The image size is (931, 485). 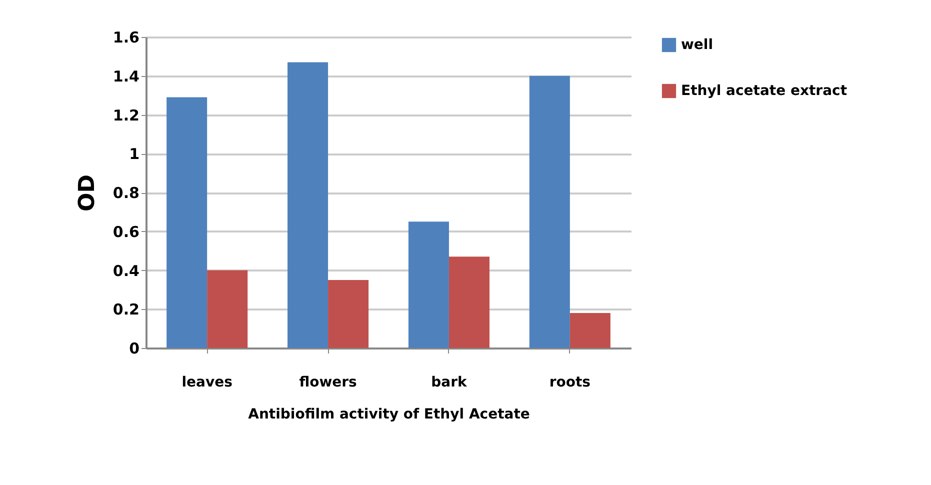 What do you see at coordinates (449, 382) in the screenshot?
I see `x-tick-label: bark` at bounding box center [449, 382].